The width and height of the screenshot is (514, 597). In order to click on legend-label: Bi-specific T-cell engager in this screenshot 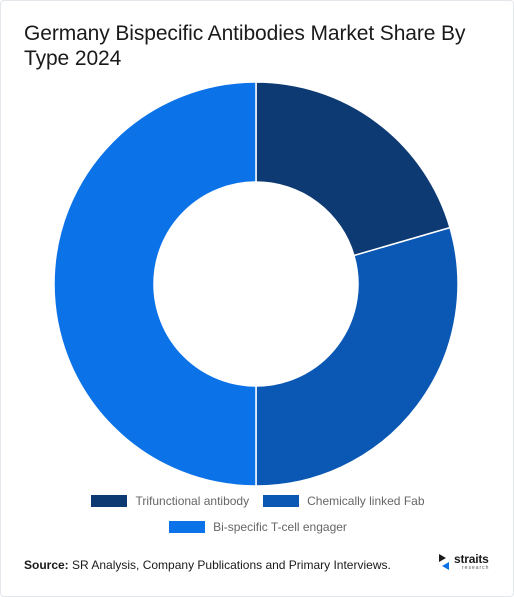, I will do `click(280, 527)`.